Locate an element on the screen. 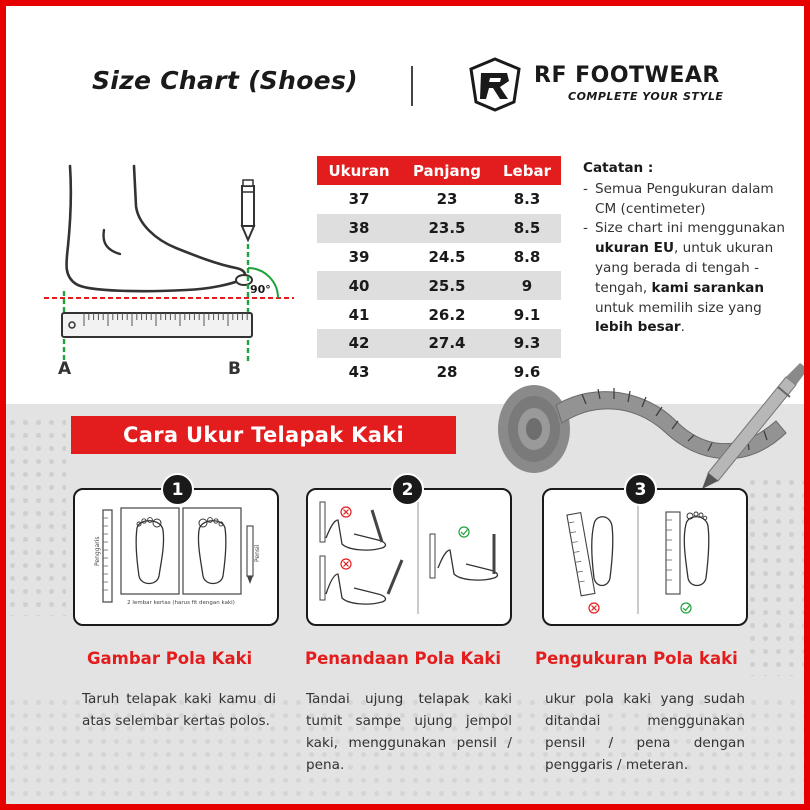 The image size is (810, 810). cell-panjang: 23 is located at coordinates (447, 199).